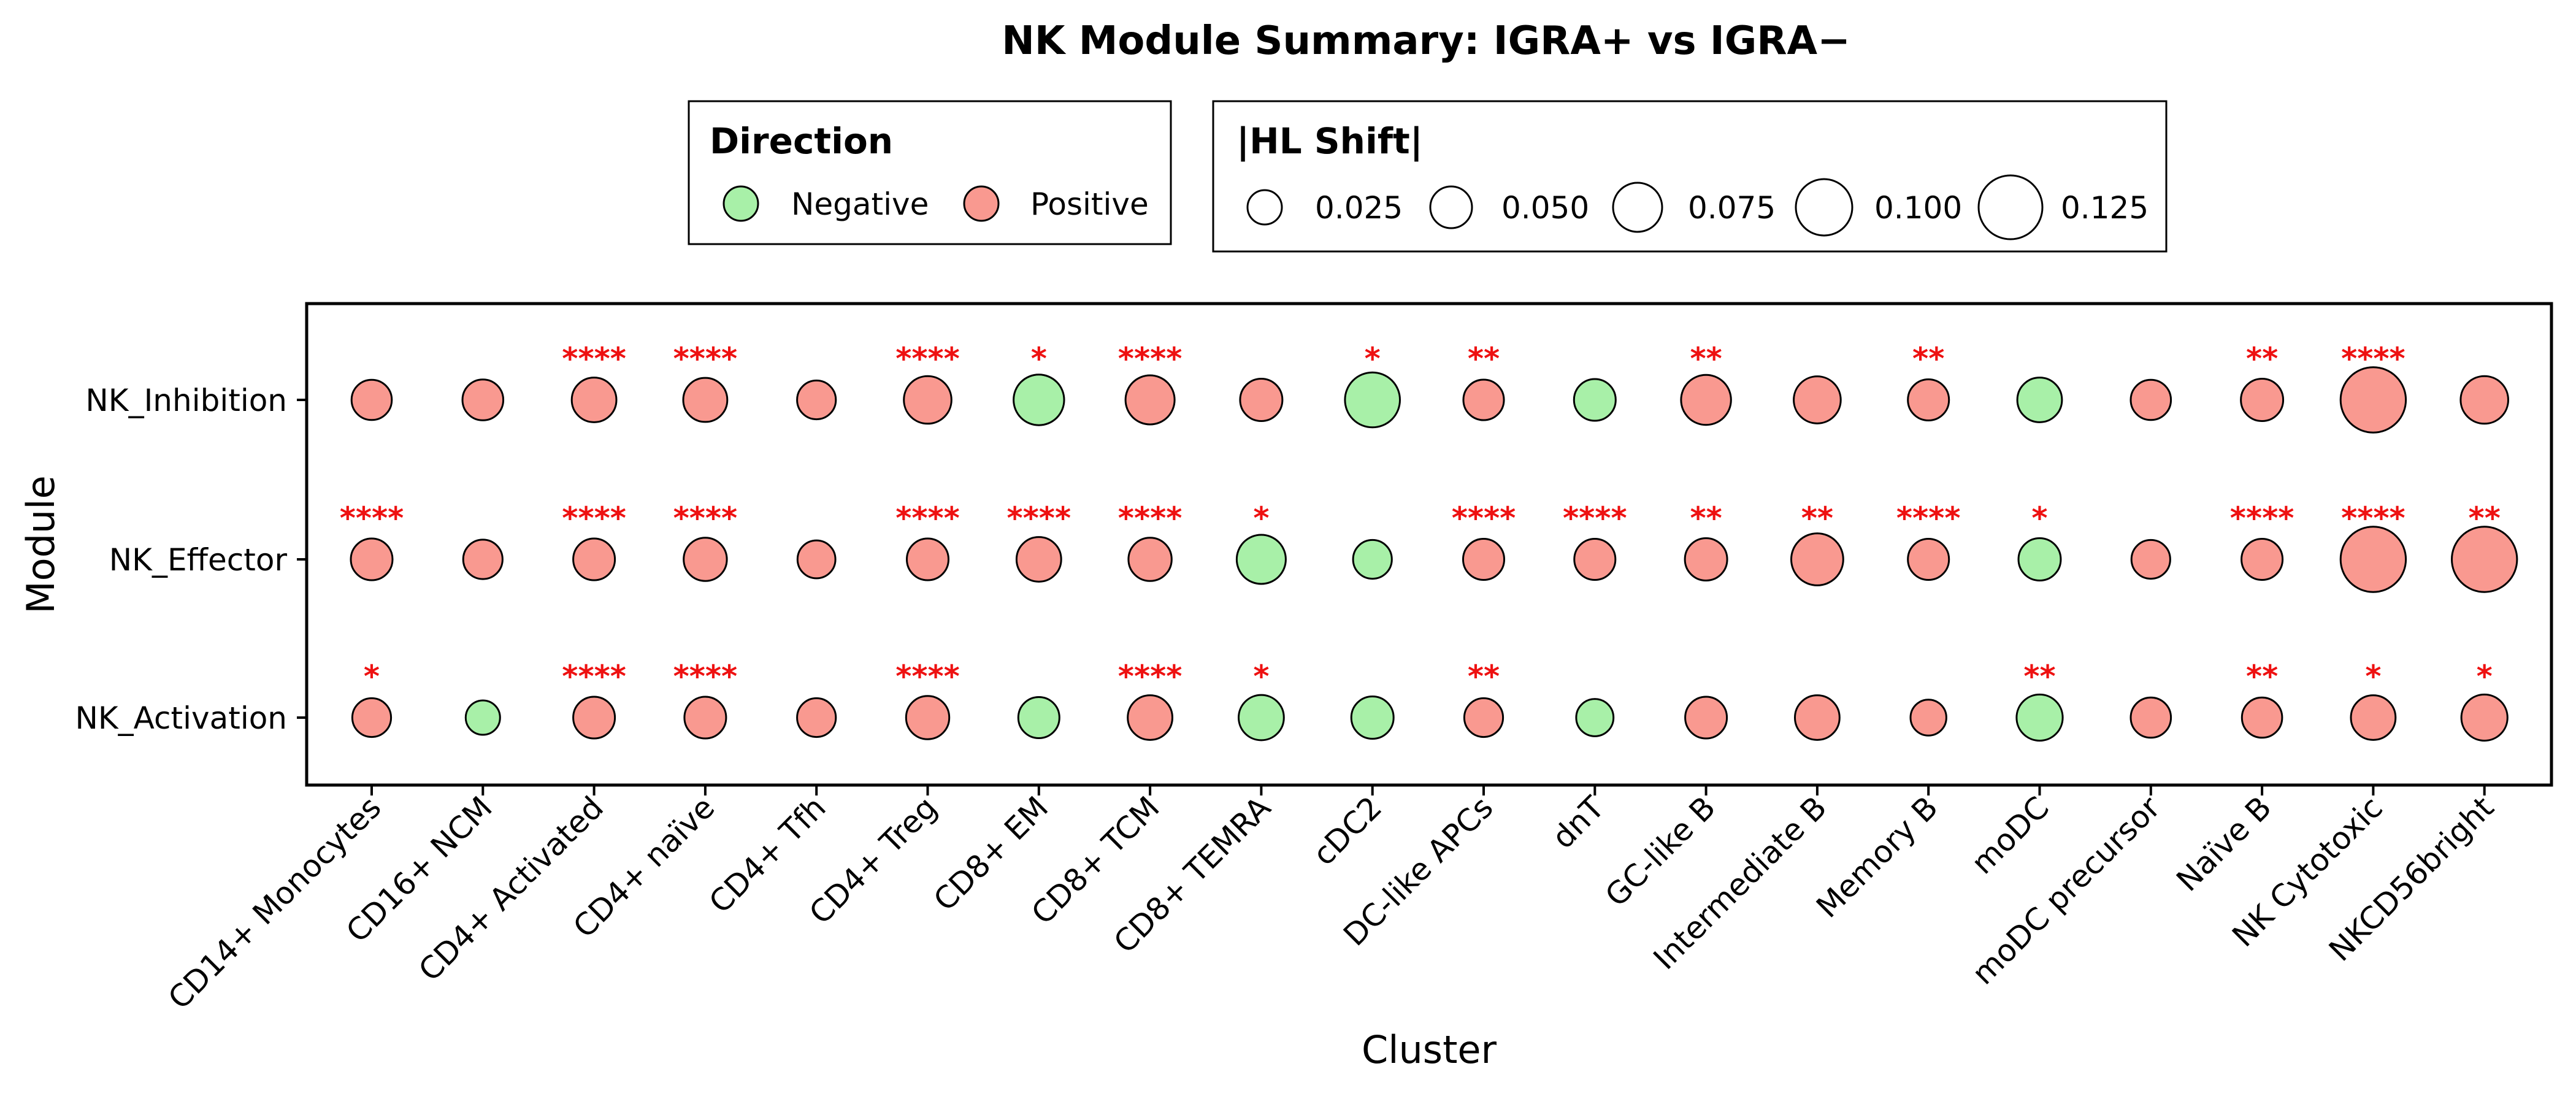 Image resolution: width=2576 pixels, height=1104 pixels. What do you see at coordinates (2010, 835) in the screenshot?
I see `x-tick-label: moDC` at bounding box center [2010, 835].